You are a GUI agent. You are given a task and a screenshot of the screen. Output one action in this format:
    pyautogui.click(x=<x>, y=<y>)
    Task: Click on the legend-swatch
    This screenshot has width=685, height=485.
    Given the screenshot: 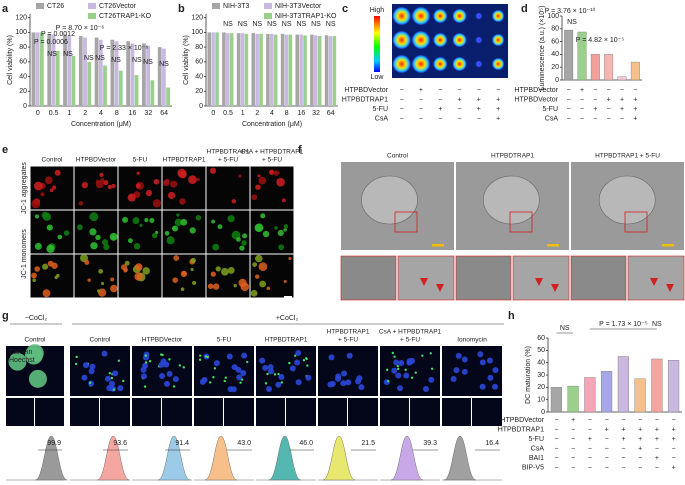 What is the action you would take?
    pyautogui.click(x=92, y=6)
    